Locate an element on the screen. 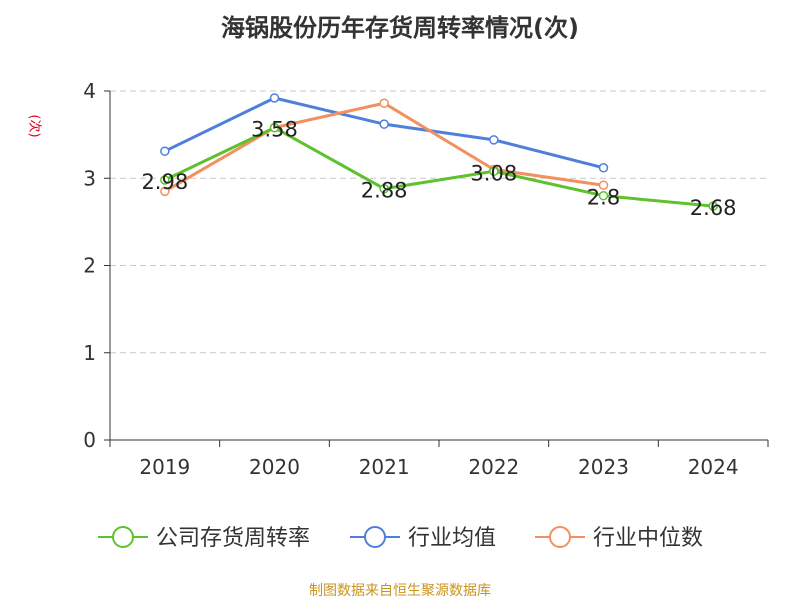 This screenshot has height=600, width=800. legend-label: 行业中位数 is located at coordinates (648, 538).